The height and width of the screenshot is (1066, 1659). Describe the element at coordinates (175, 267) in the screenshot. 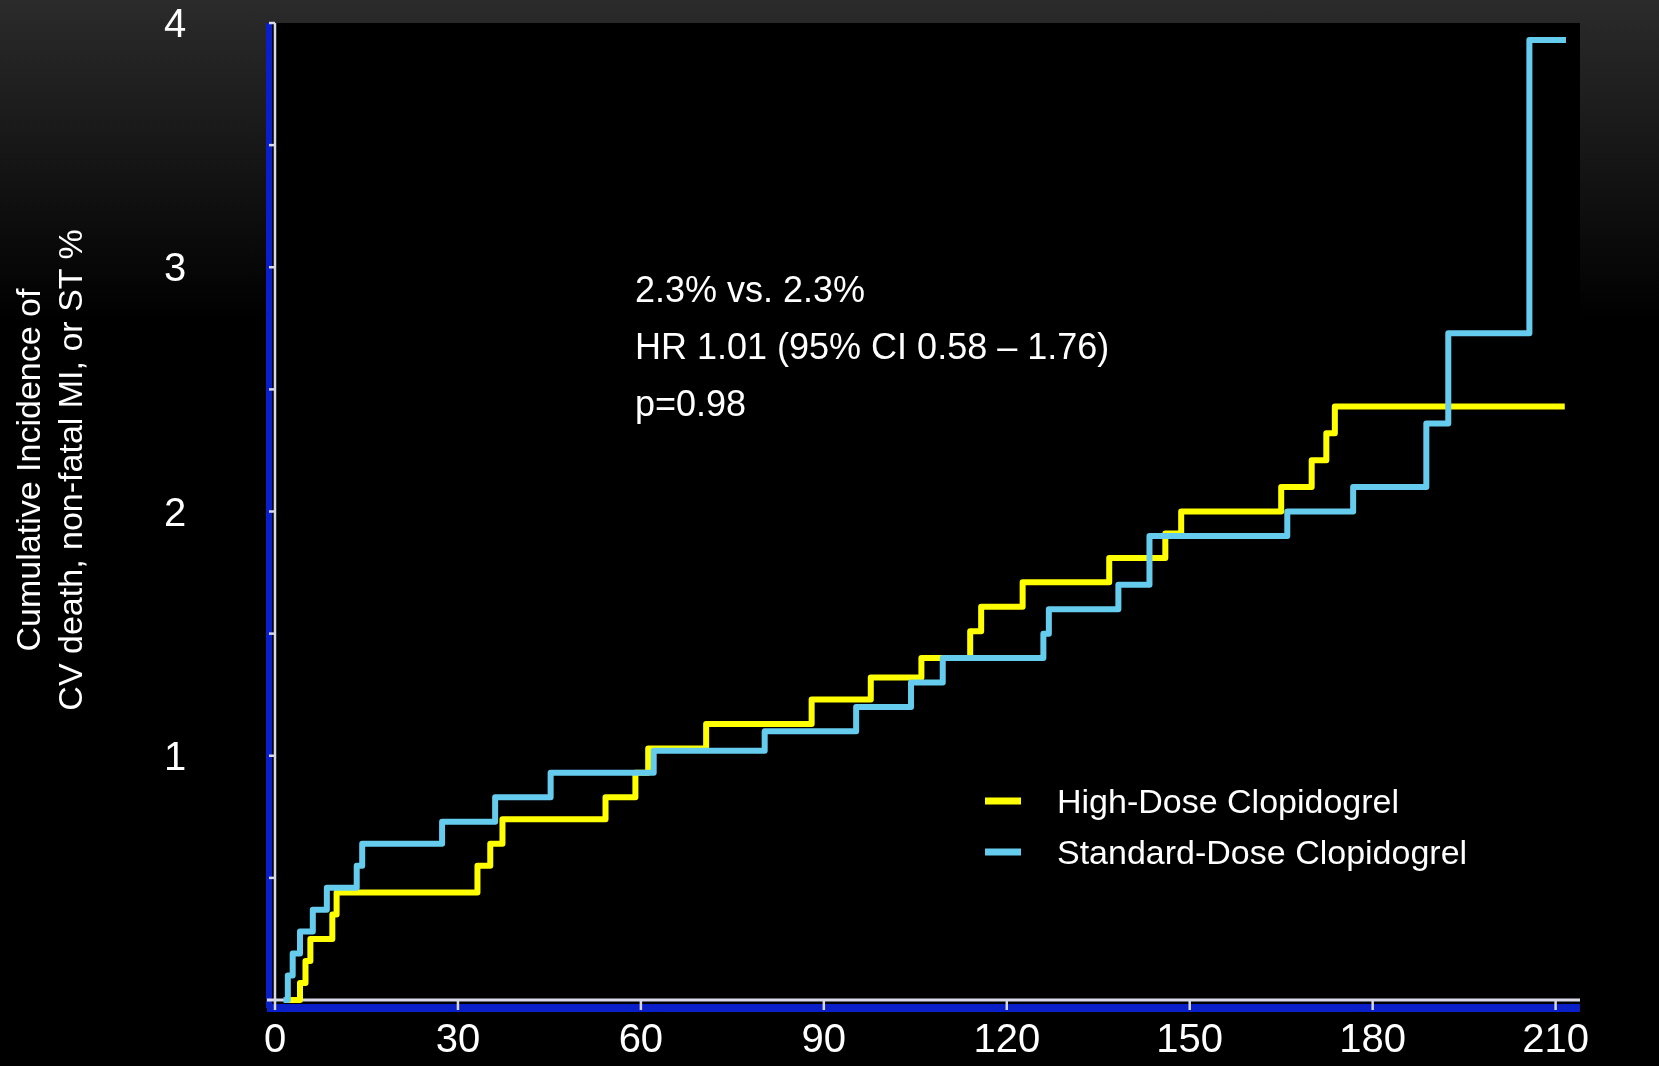

I see `y-tick-label: 3` at that location.